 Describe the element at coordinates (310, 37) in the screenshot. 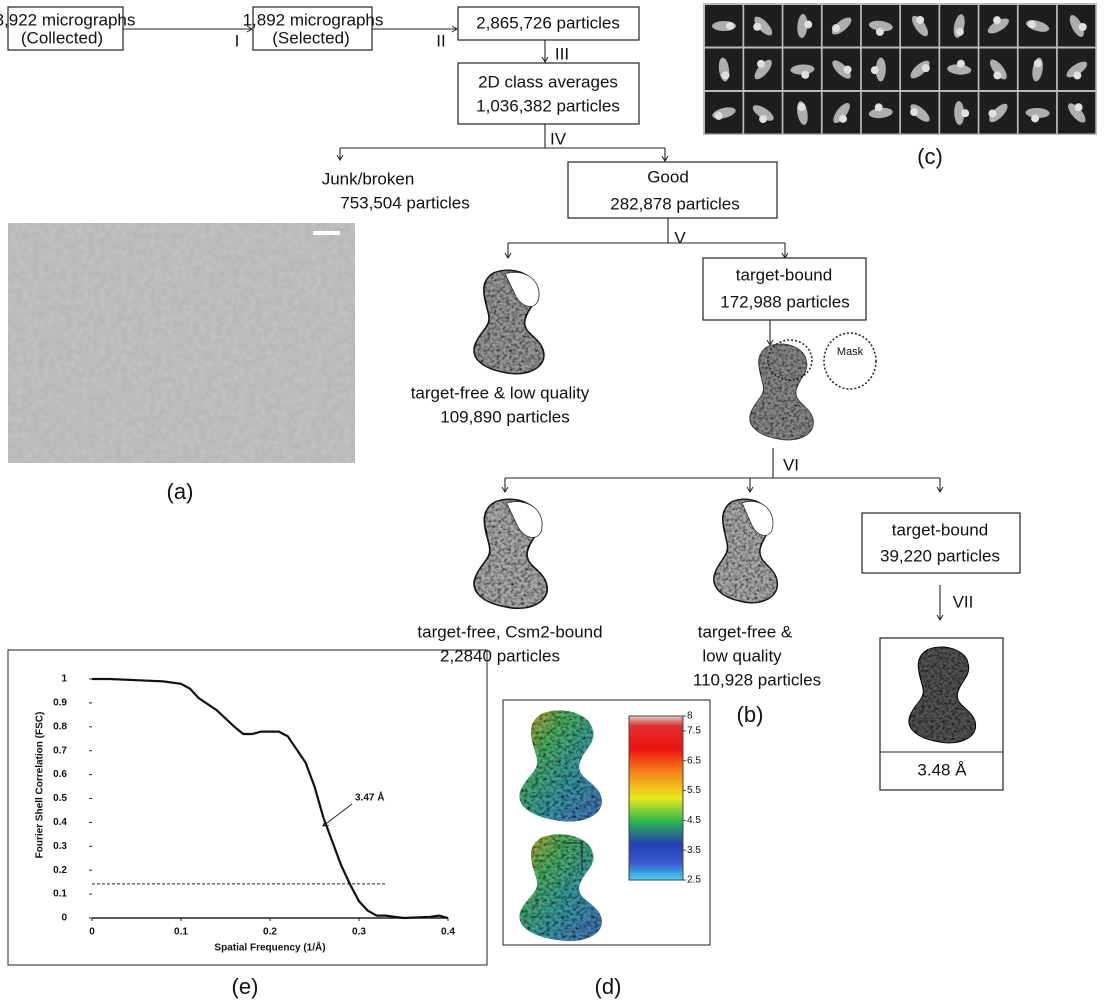

I see `node-text: (Selected)` at that location.